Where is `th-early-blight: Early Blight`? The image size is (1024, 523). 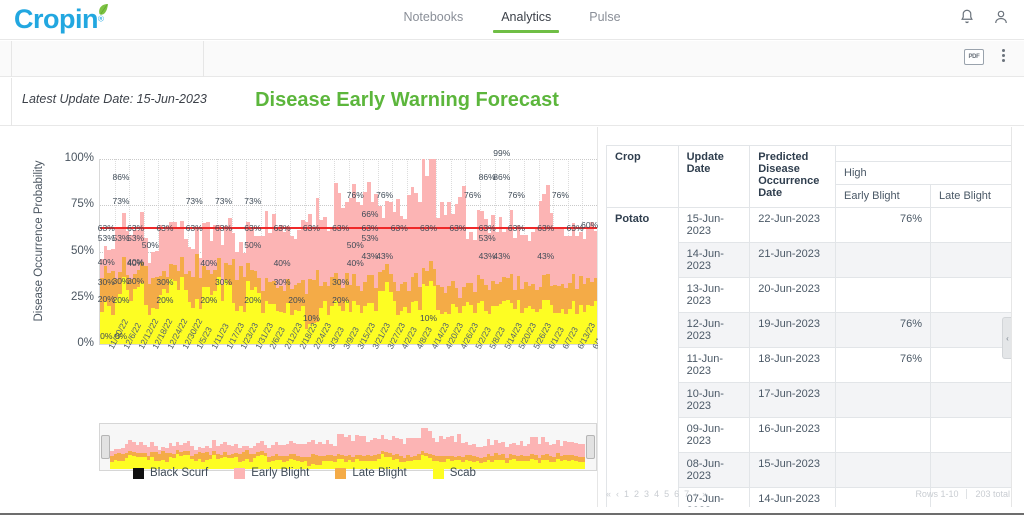 th-early-blight: Early Blight is located at coordinates (883, 196).